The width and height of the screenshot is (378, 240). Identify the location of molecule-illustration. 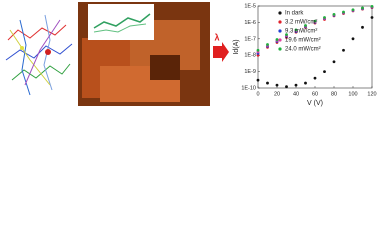
(39, 55).